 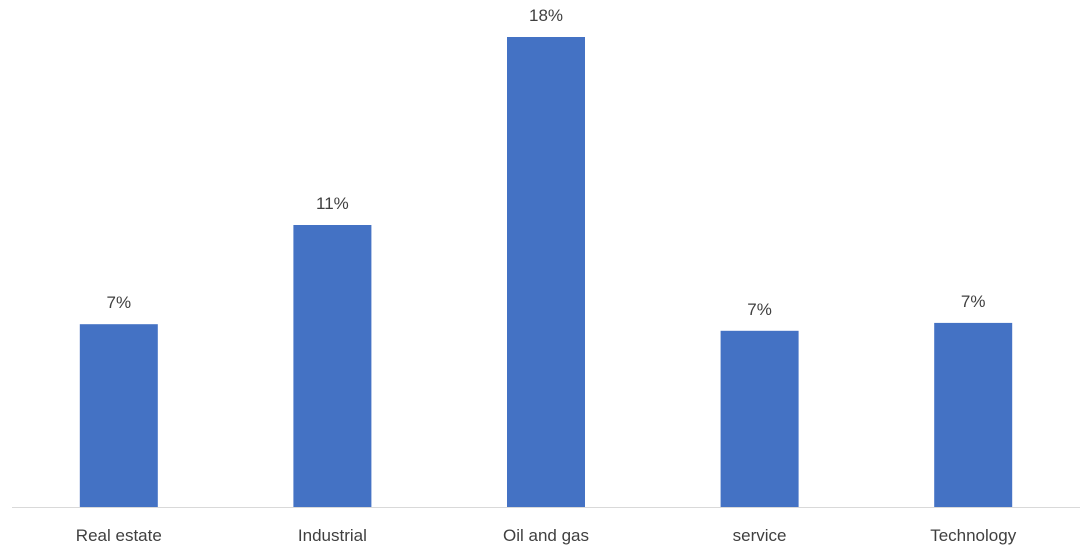 I want to click on data-label-real-estate: 7%, so click(x=119, y=302).